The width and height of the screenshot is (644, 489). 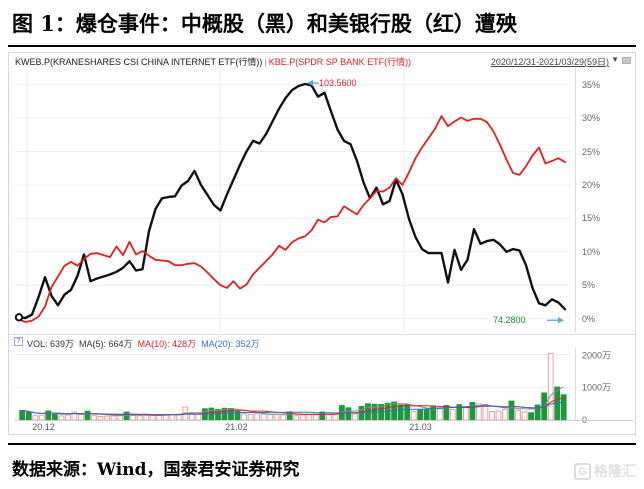 I want to click on watermark-text: 格隆汇, so click(x=615, y=472).